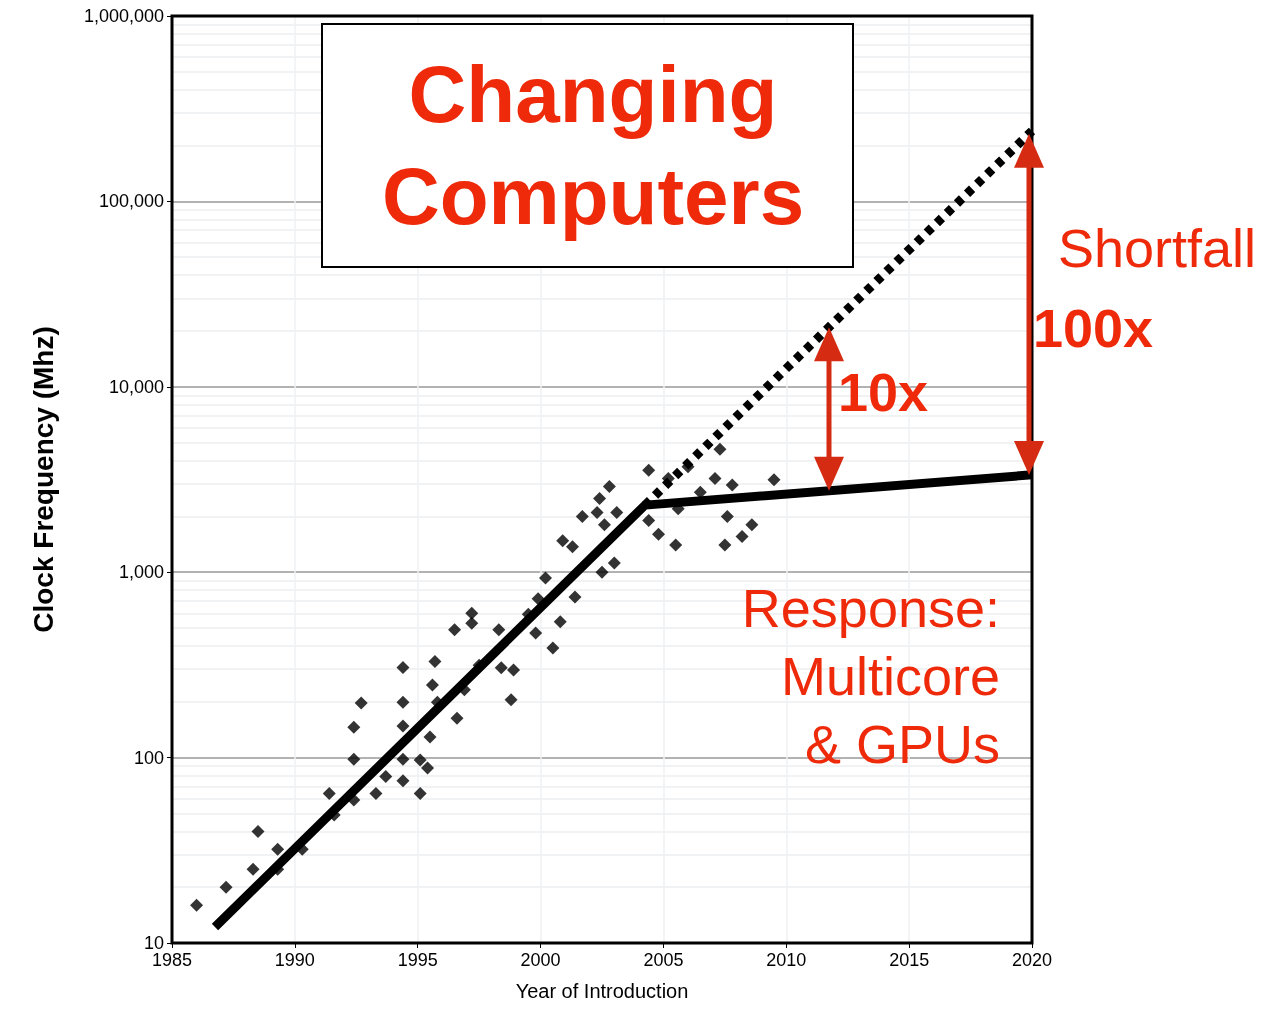  I want to click on y-tick-label: 1,000,000, so click(123, 16).